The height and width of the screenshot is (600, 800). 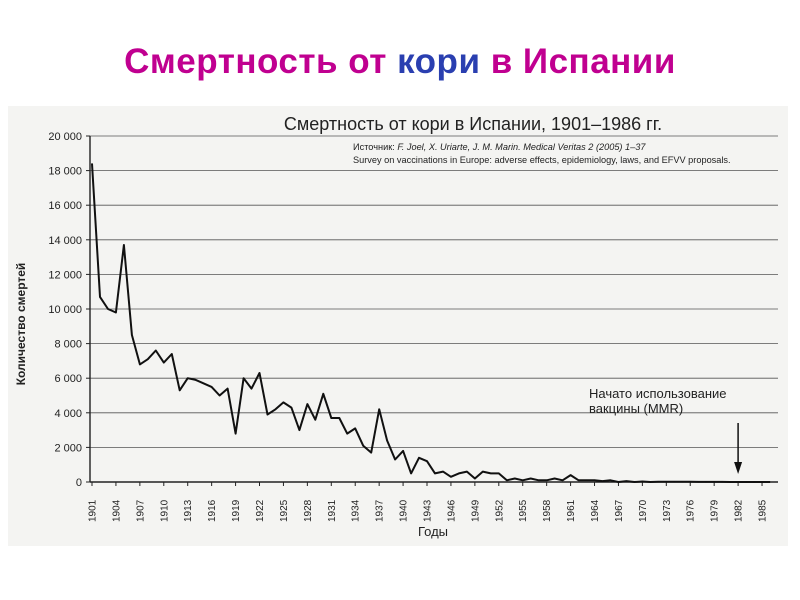 What do you see at coordinates (65, 172) in the screenshot?
I see `y-tick-label: 18 000` at bounding box center [65, 172].